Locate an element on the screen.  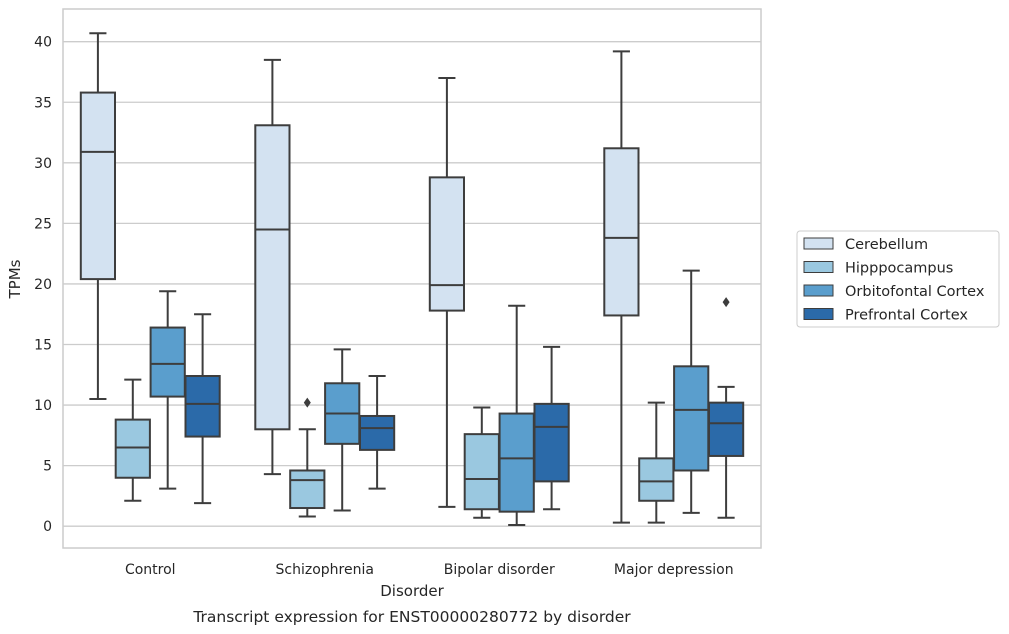
x-tick-label: Control is located at coordinates (150, 570).